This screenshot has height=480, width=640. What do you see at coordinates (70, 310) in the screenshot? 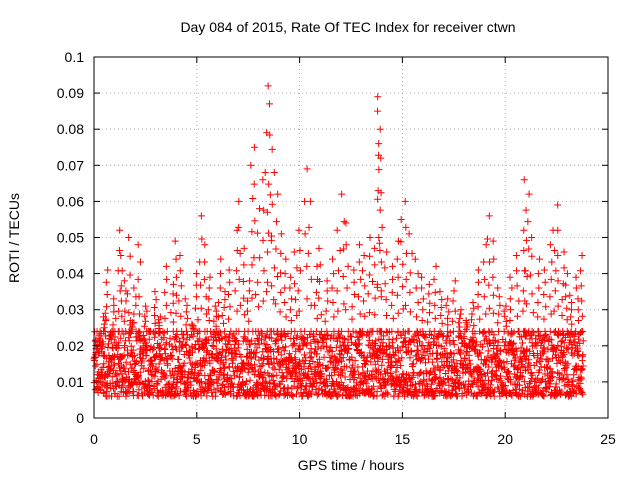
I see `y-tick-label: 0.03` at bounding box center [70, 310].